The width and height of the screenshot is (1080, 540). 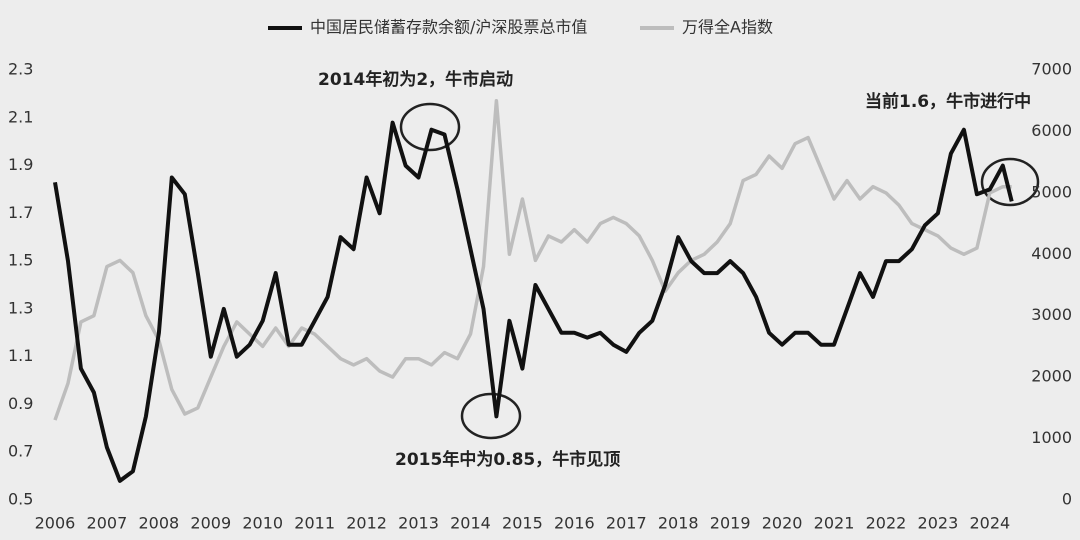 What do you see at coordinates (20, 355) in the screenshot?
I see `y-tick-label: 1.1` at bounding box center [20, 355].